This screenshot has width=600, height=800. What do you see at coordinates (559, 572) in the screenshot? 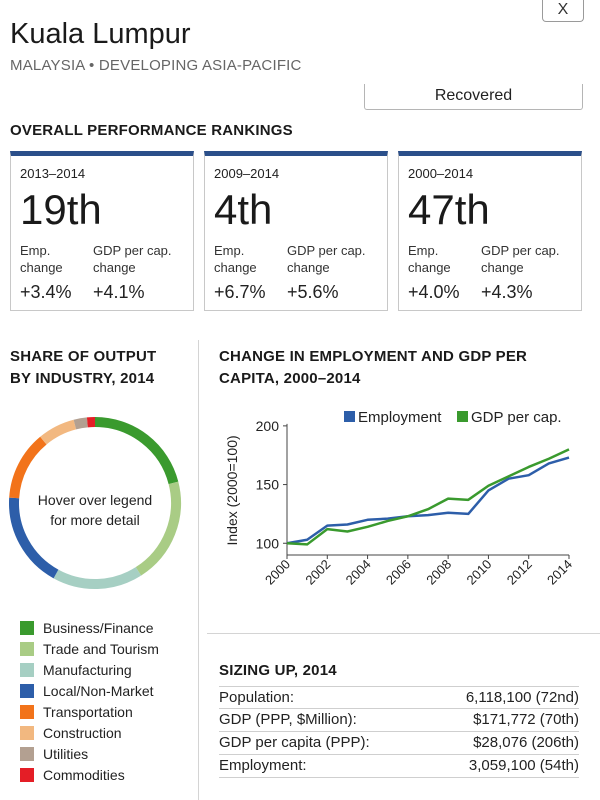
I see `x-tick-label: 2014` at bounding box center [559, 572].